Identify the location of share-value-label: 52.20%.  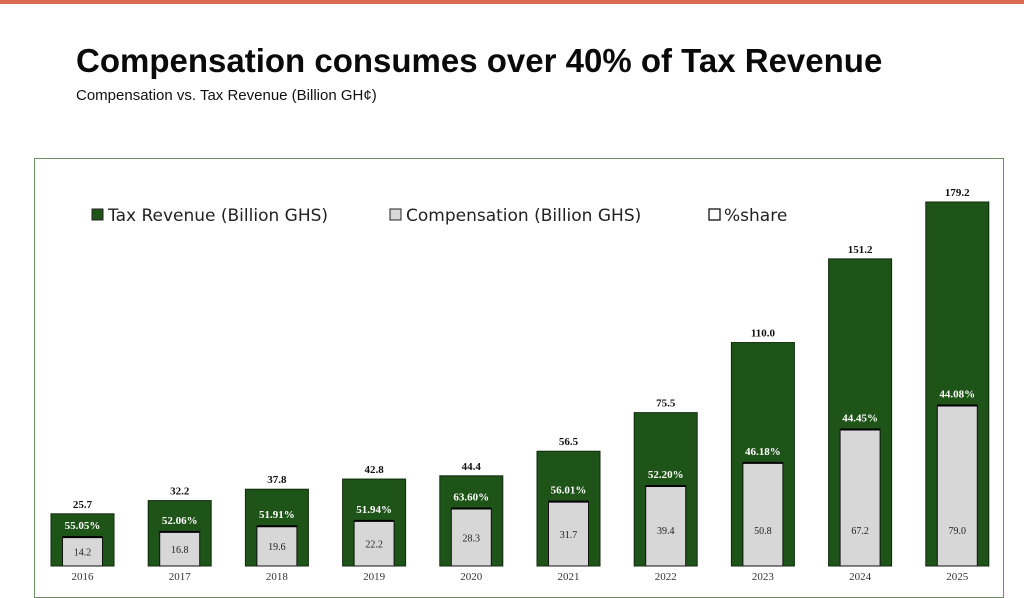
(666, 475).